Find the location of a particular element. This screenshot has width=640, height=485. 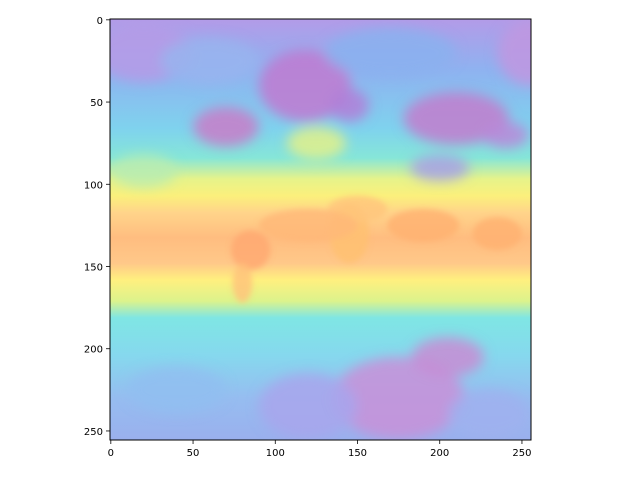

x-tick-label: 200 is located at coordinates (439, 453).